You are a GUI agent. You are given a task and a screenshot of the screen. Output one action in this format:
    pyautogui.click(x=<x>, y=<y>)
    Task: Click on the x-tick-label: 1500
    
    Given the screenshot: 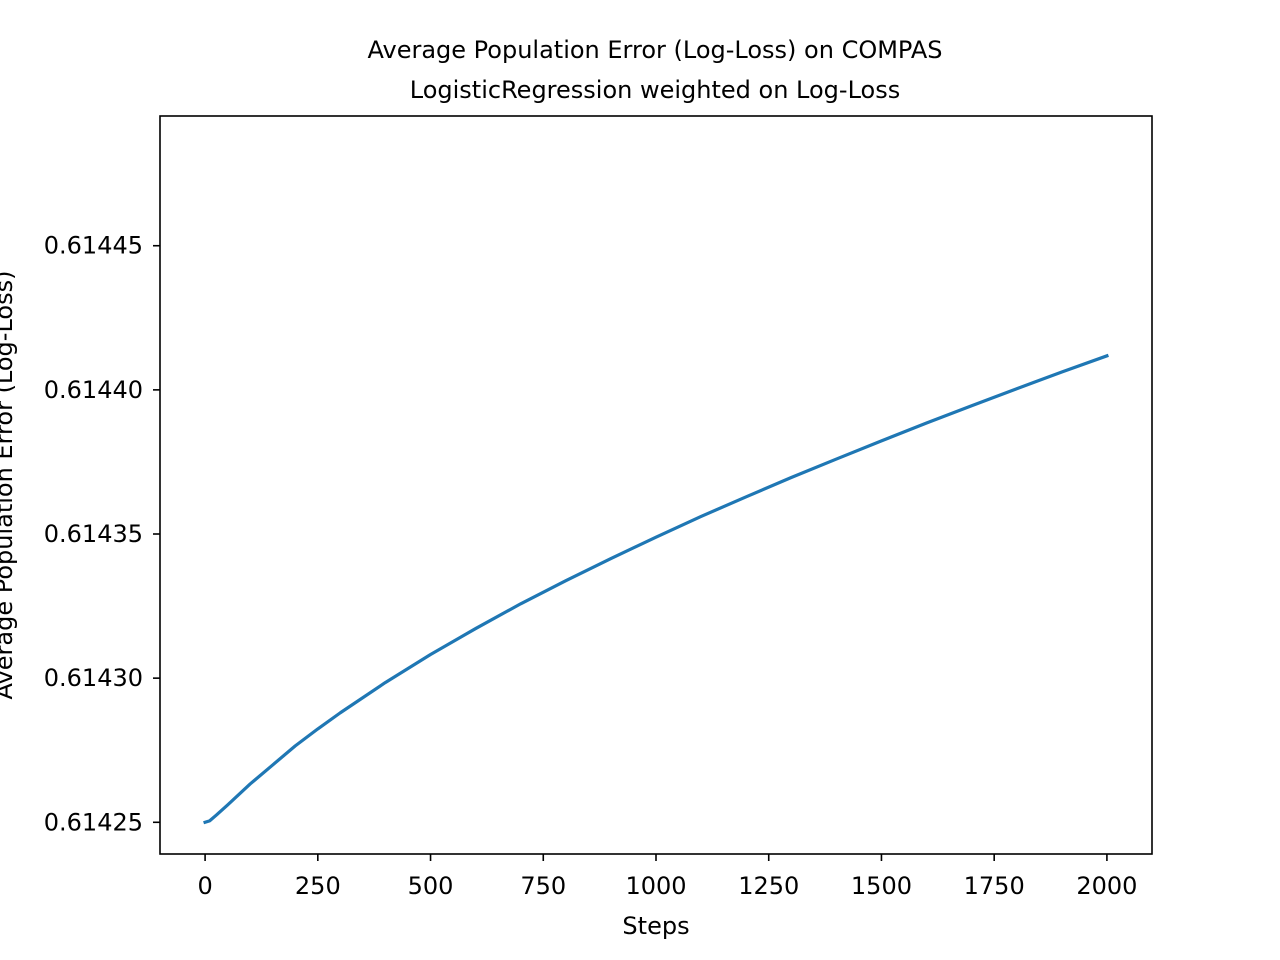 What is the action you would take?
    pyautogui.click(x=881, y=886)
    